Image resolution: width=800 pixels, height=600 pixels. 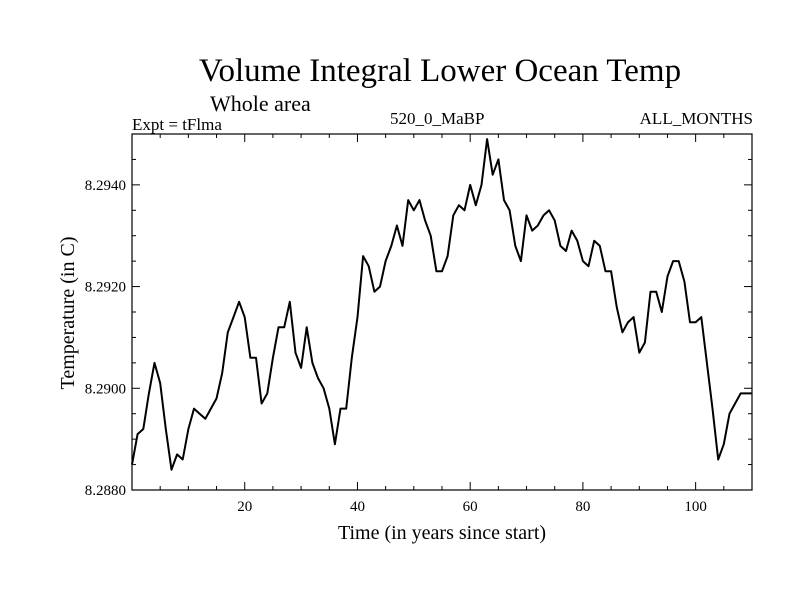 I want to click on chart-subtitle: Whole area, so click(x=260, y=103).